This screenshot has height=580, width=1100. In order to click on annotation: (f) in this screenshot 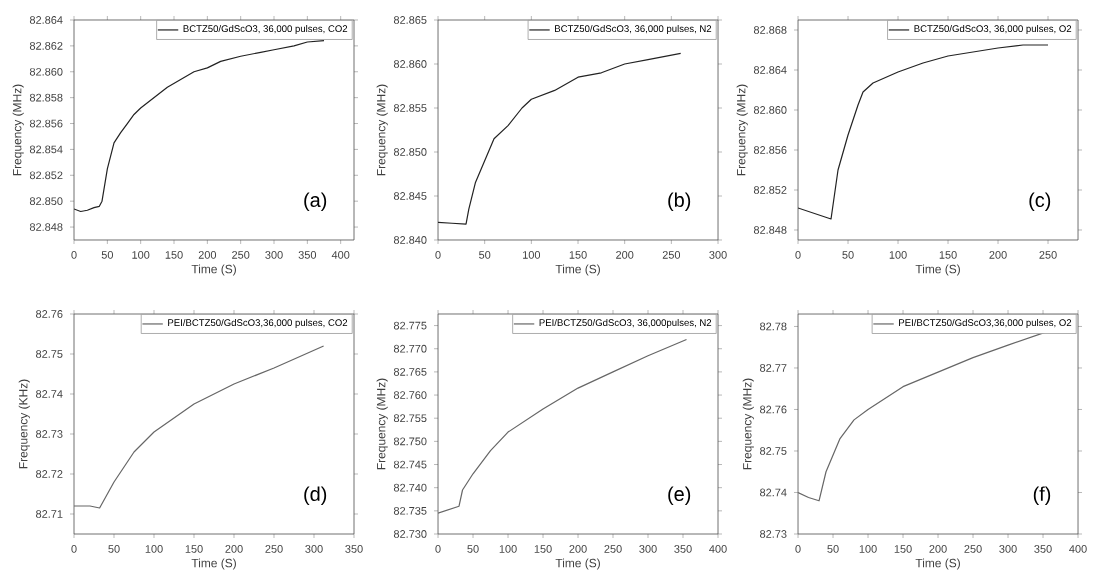, I will do `click(1042, 495)`.